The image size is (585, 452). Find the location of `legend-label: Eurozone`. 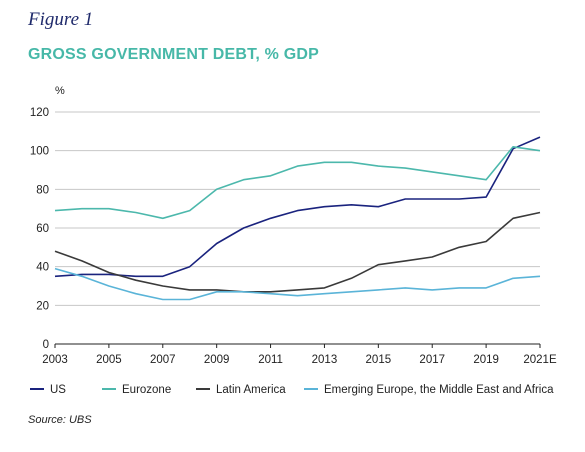

legend-label: Eurozone is located at coordinates (146, 390).